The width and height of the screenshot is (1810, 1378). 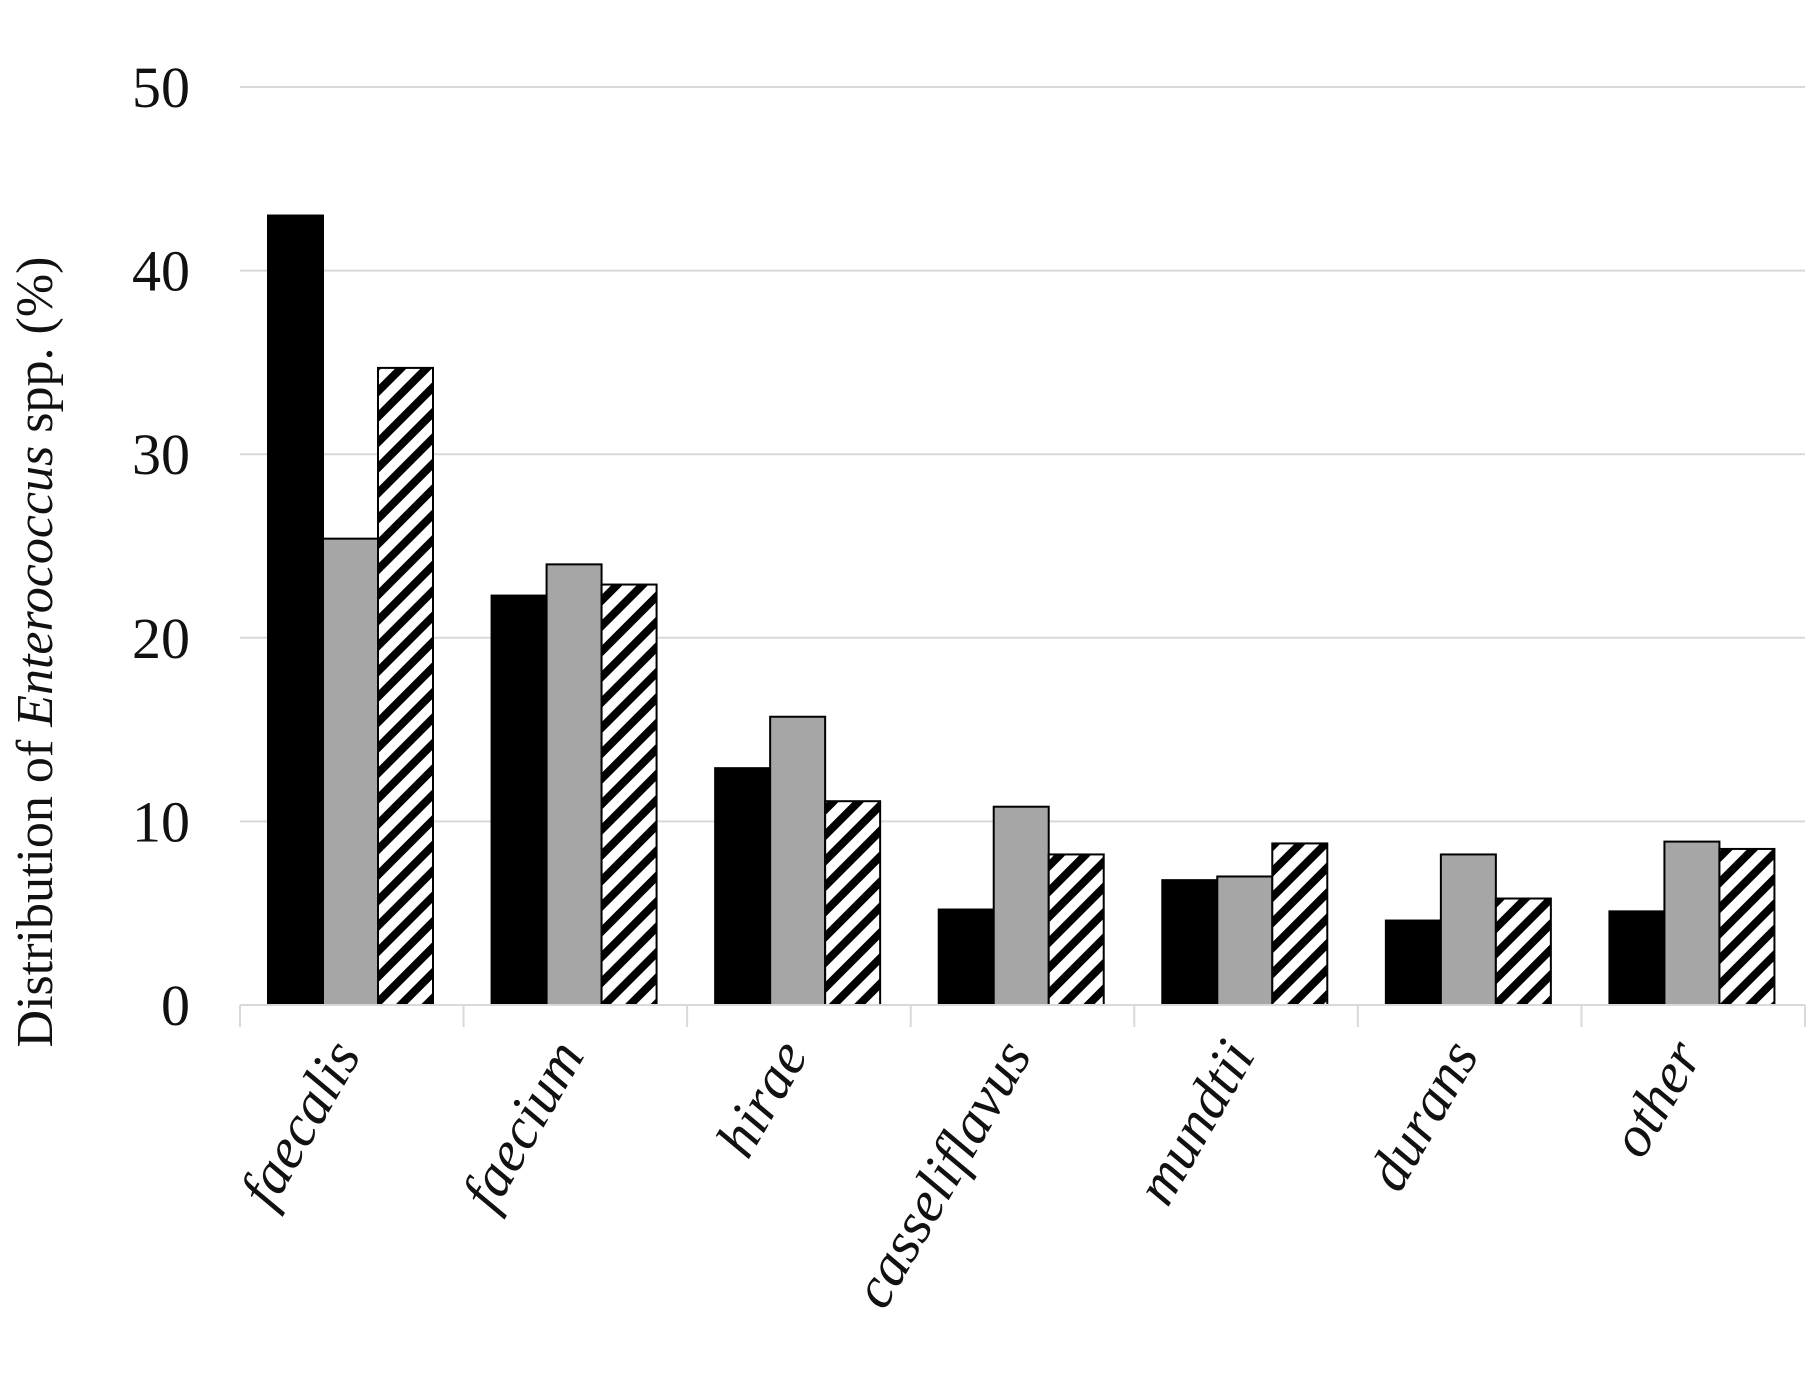 What do you see at coordinates (523, 1125) in the screenshot?
I see `category-label-faecium: faecium` at bounding box center [523, 1125].